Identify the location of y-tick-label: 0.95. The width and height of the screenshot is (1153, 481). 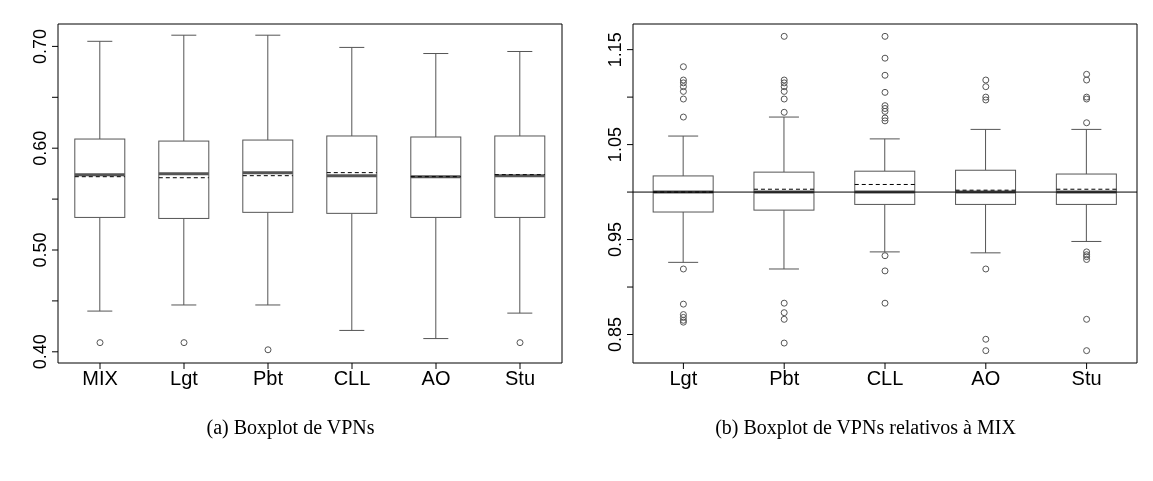
(615, 240).